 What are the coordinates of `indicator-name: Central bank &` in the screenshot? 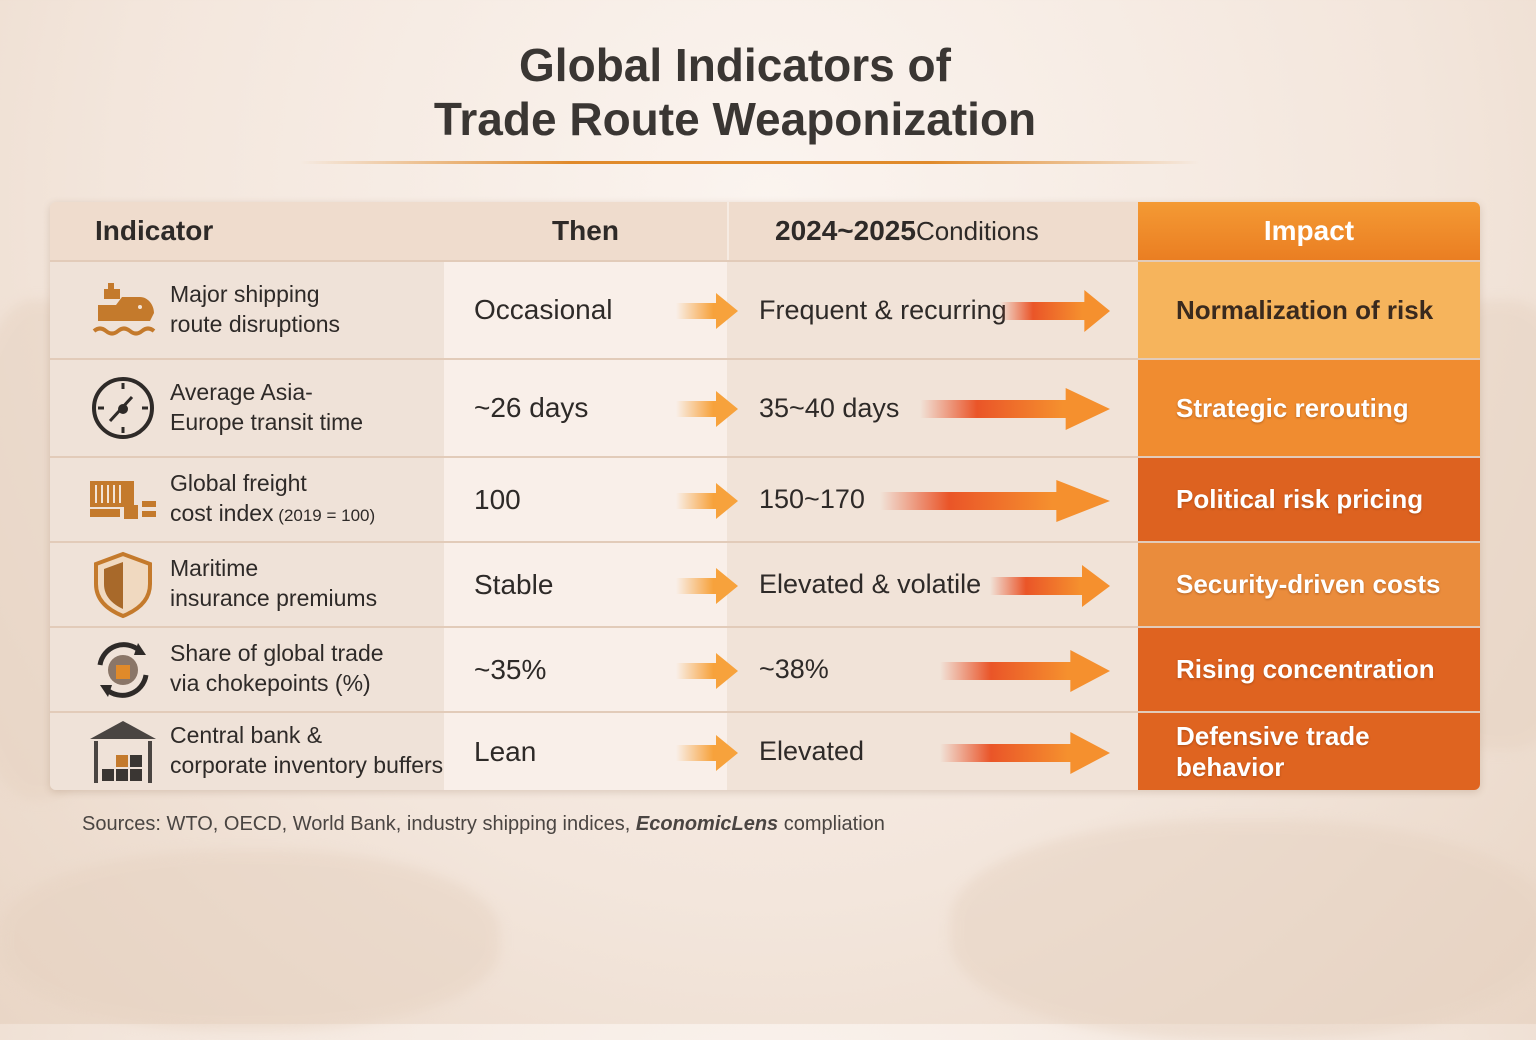 It's located at (246, 735).